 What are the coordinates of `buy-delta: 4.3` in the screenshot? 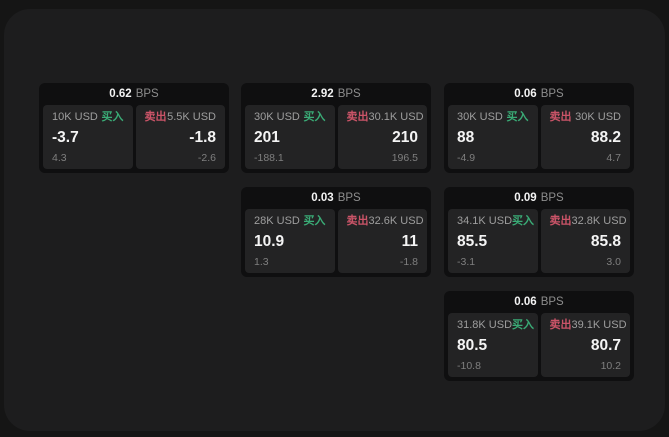 It's located at (59, 157).